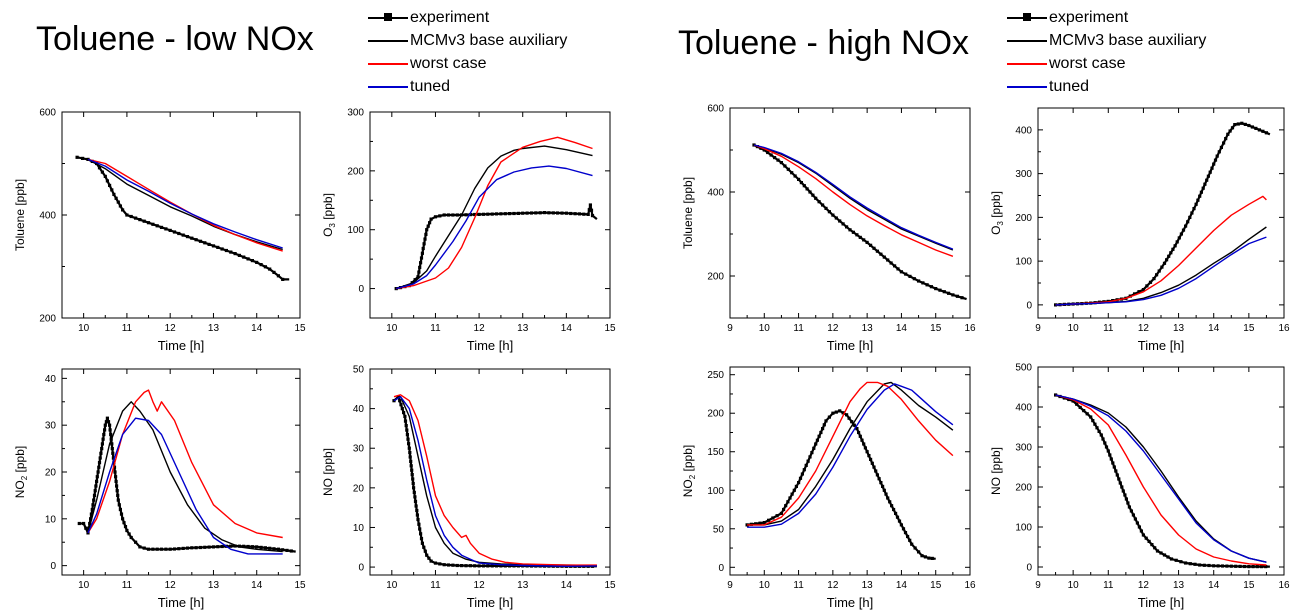  Describe the element at coordinates (480, 328) in the screenshot. I see `x-tick-label: 12` at that location.